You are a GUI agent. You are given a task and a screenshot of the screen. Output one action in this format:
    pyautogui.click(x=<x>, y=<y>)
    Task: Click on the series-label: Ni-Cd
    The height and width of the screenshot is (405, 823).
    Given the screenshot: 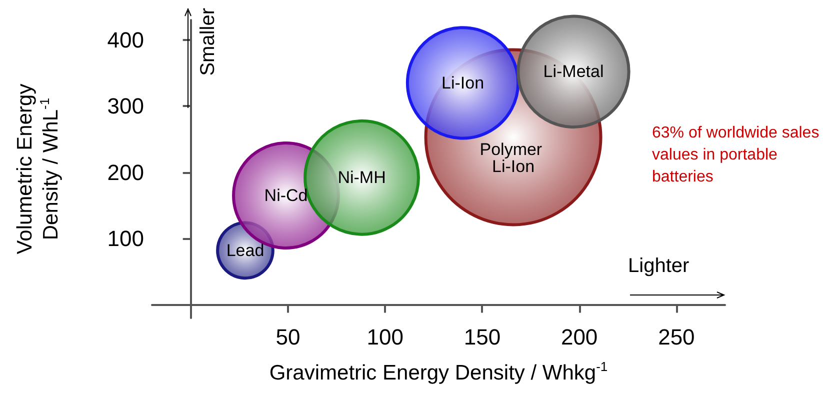 What is the action you would take?
    pyautogui.click(x=286, y=195)
    